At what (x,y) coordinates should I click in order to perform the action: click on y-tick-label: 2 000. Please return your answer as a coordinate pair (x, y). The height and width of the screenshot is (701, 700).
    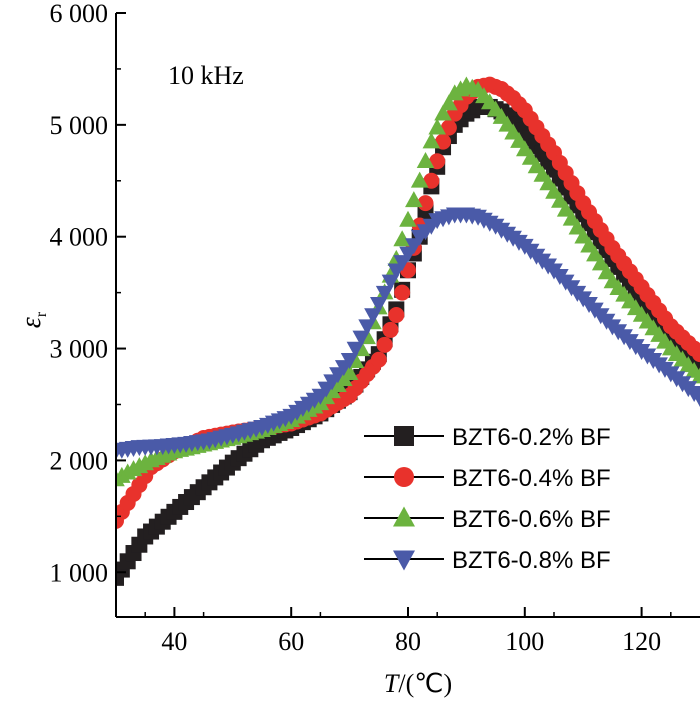
    Looking at the image, I should click on (79, 460).